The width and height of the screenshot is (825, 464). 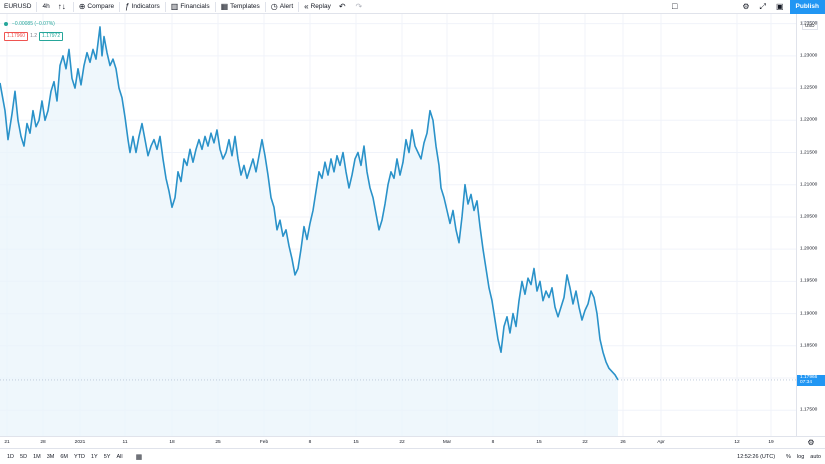 I want to click on camera-icon: ▣, so click(x=779, y=6).